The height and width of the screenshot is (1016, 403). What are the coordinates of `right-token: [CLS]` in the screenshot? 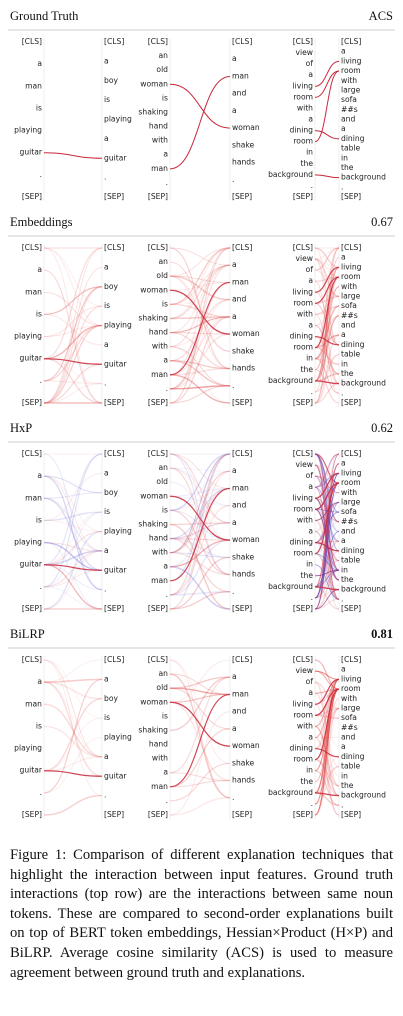 It's located at (242, 247).